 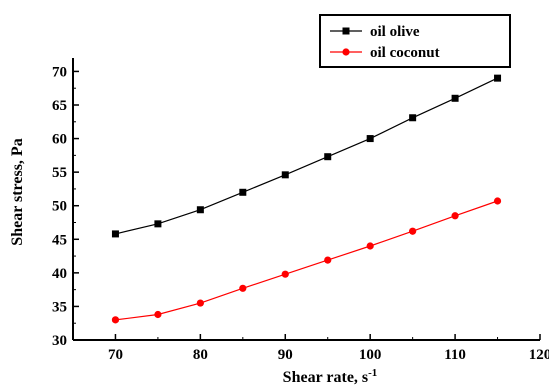 What do you see at coordinates (330, 376) in the screenshot?
I see `x-axis-label: Shear rate, s-1` at bounding box center [330, 376].